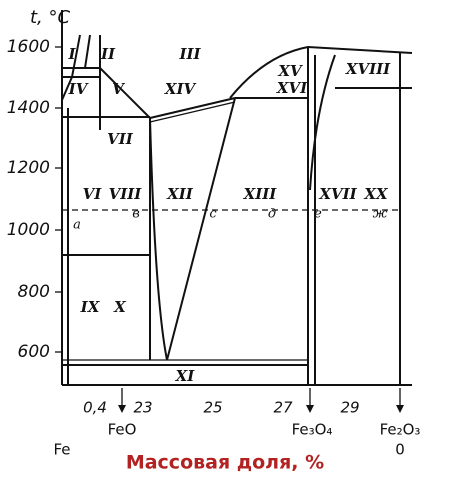  I want to click on x-axis-title: Массовая доля, %, so click(225, 463).